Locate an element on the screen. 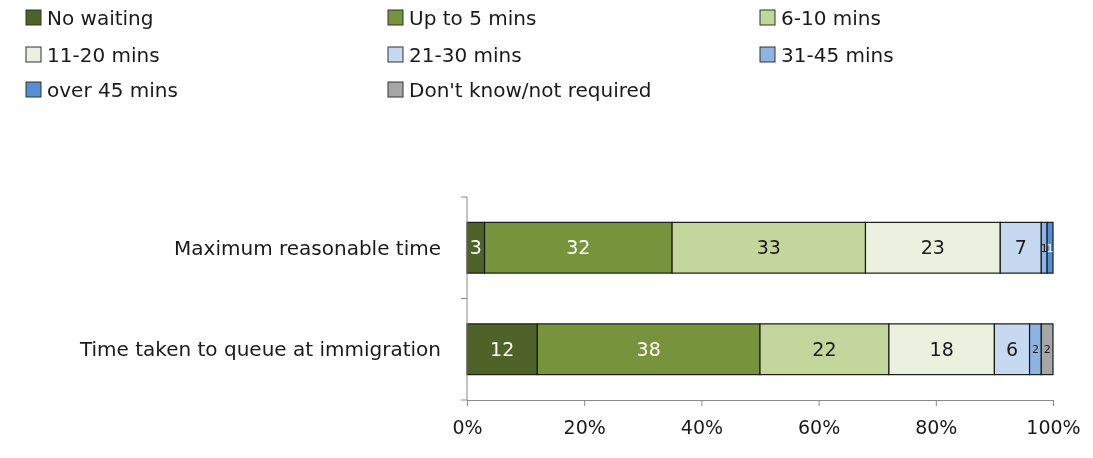 The height and width of the screenshot is (458, 1093). data-label: 38 is located at coordinates (648, 348).